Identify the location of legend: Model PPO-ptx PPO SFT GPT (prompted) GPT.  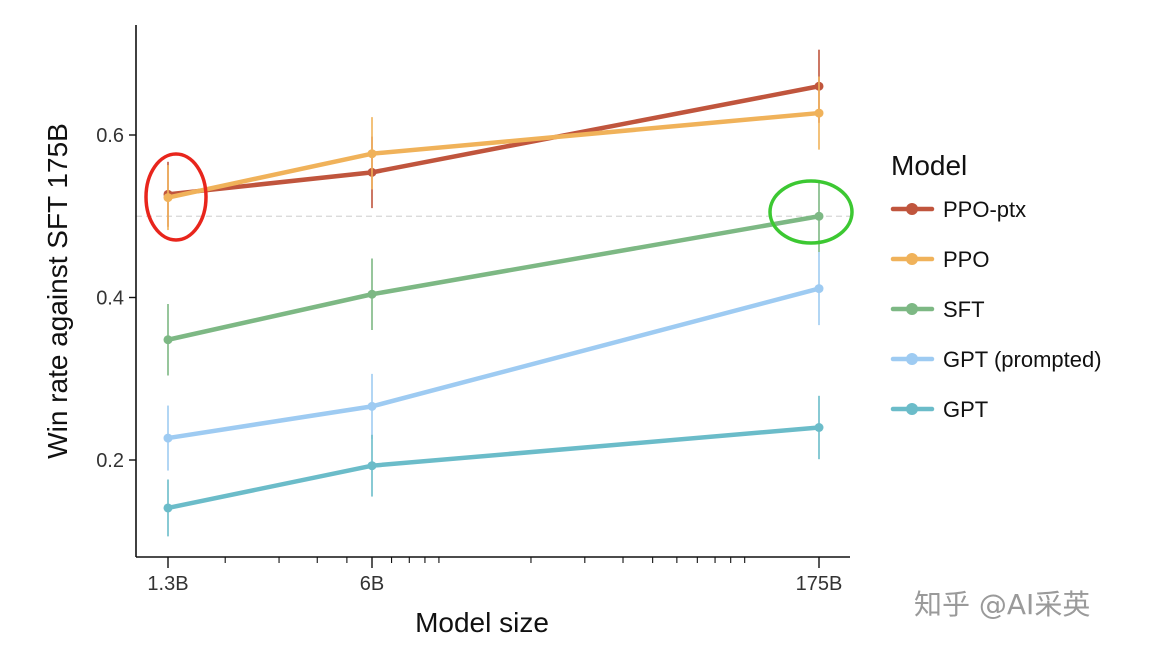
(996, 286).